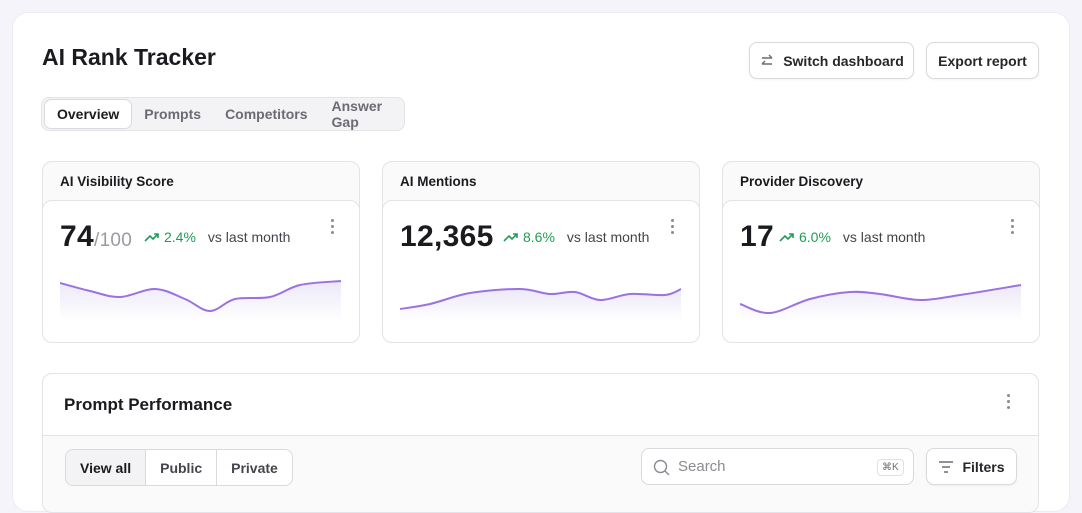 The image size is (1082, 513). I want to click on metric-card: Provider Discovery 17 6.0% vs last month, so click(881, 252).